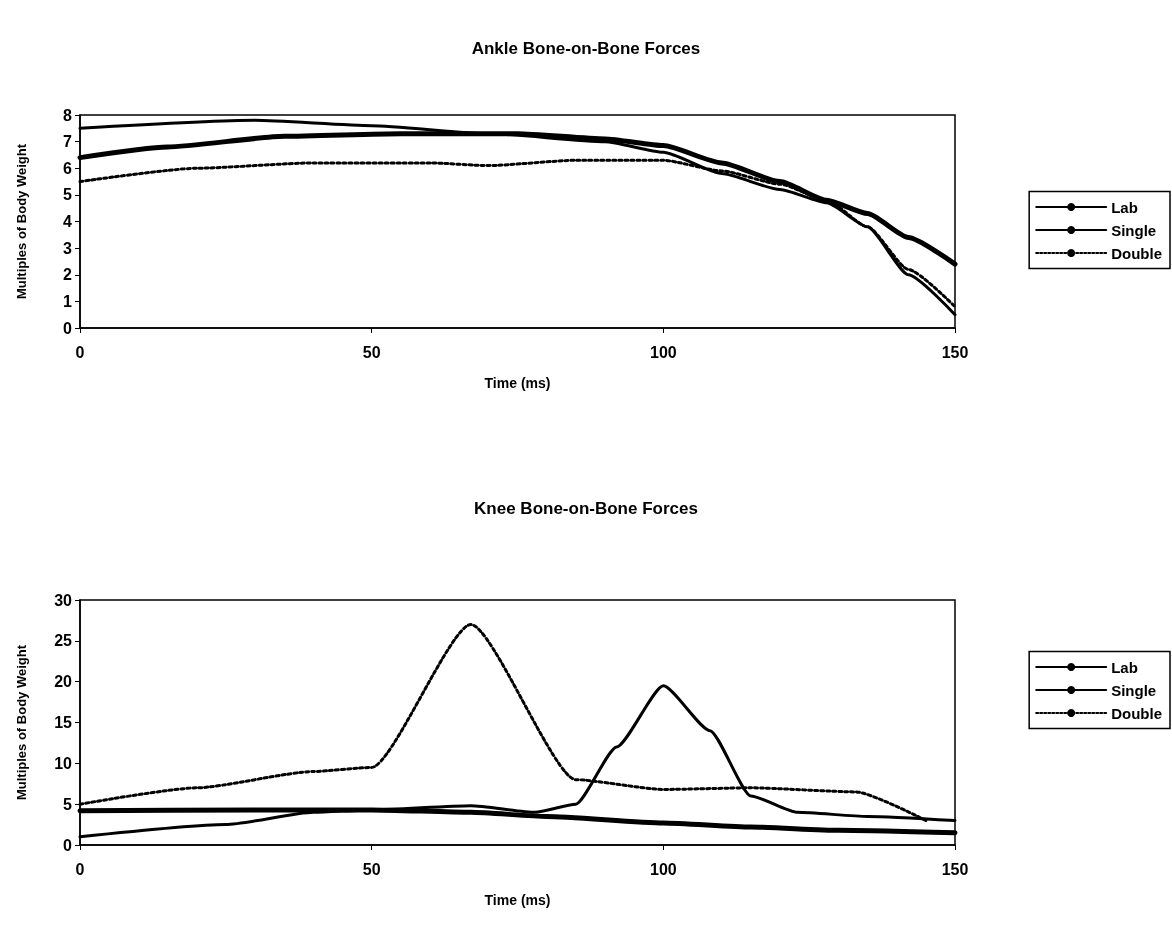 The width and height of the screenshot is (1172, 945). Describe the element at coordinates (586, 508) in the screenshot. I see `chart-title: Knee Bone-on-Bone Forces` at that location.